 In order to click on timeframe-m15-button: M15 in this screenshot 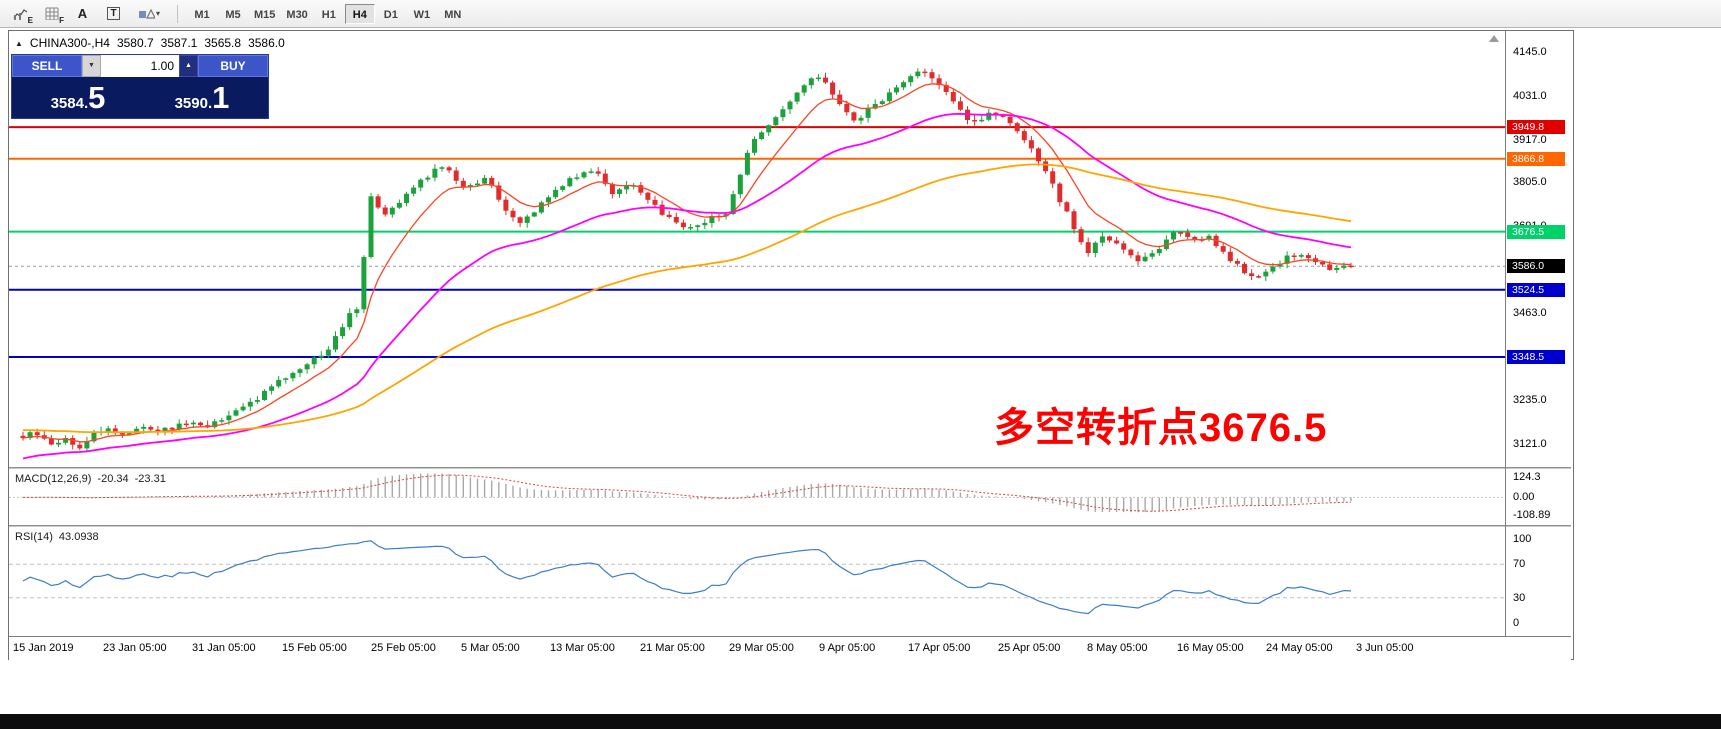, I will do `click(265, 14)`.